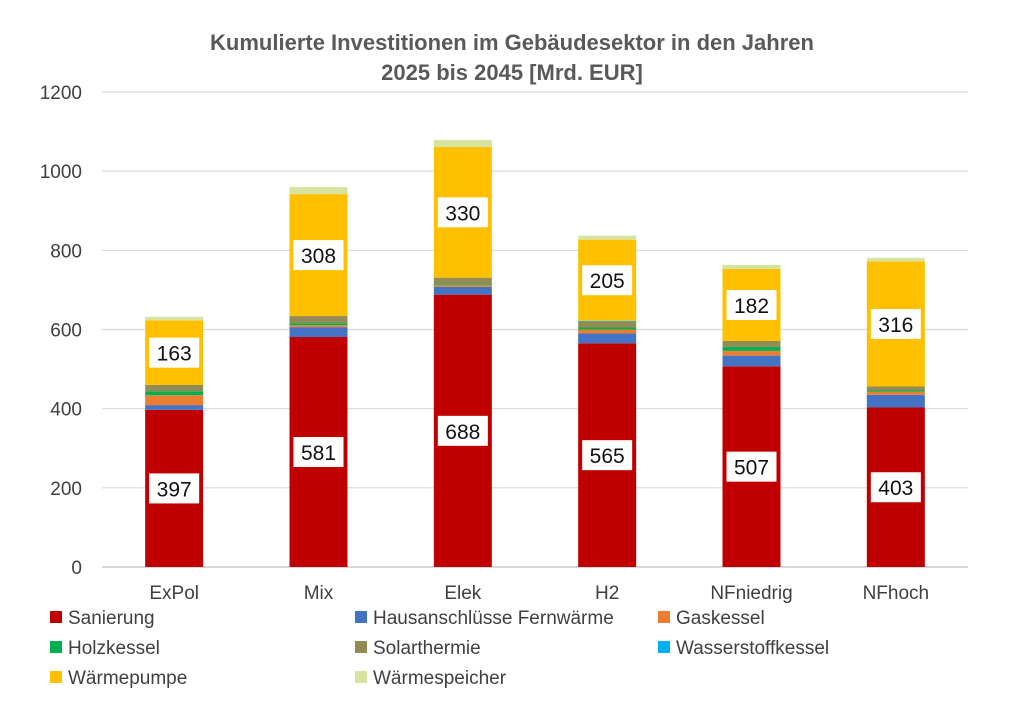 The image size is (1024, 724). I want to click on data-label: 565, so click(607, 456).